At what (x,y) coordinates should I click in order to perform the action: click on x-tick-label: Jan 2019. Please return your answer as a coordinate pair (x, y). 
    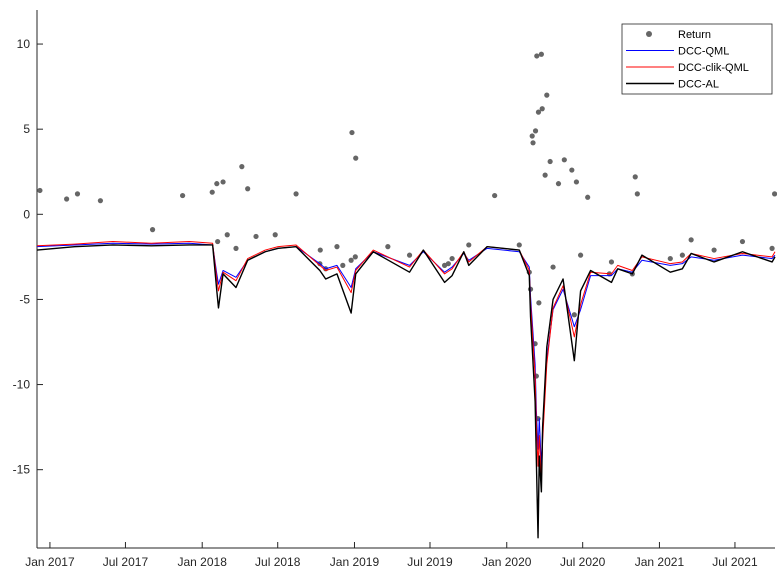
    Looking at the image, I should click on (355, 562).